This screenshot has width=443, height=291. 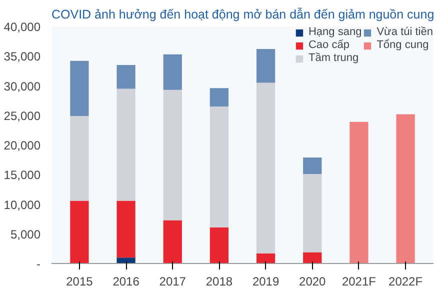 What do you see at coordinates (312, 281) in the screenshot?
I see `x-tick-label: 2020` at bounding box center [312, 281].